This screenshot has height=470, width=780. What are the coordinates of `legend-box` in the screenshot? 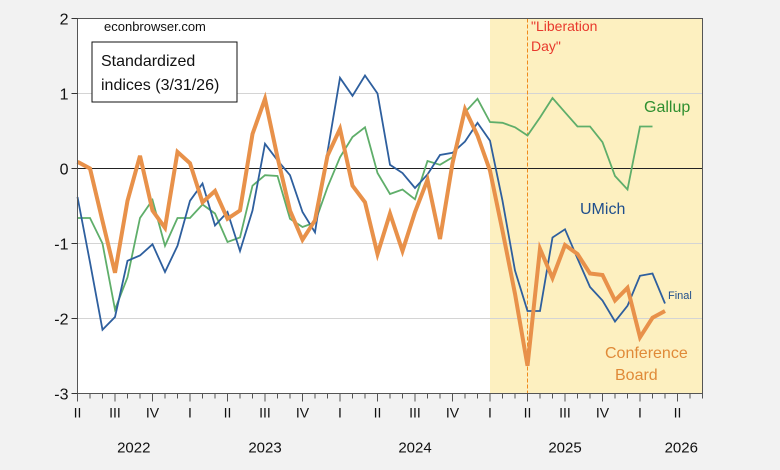 It's located at (164, 72).